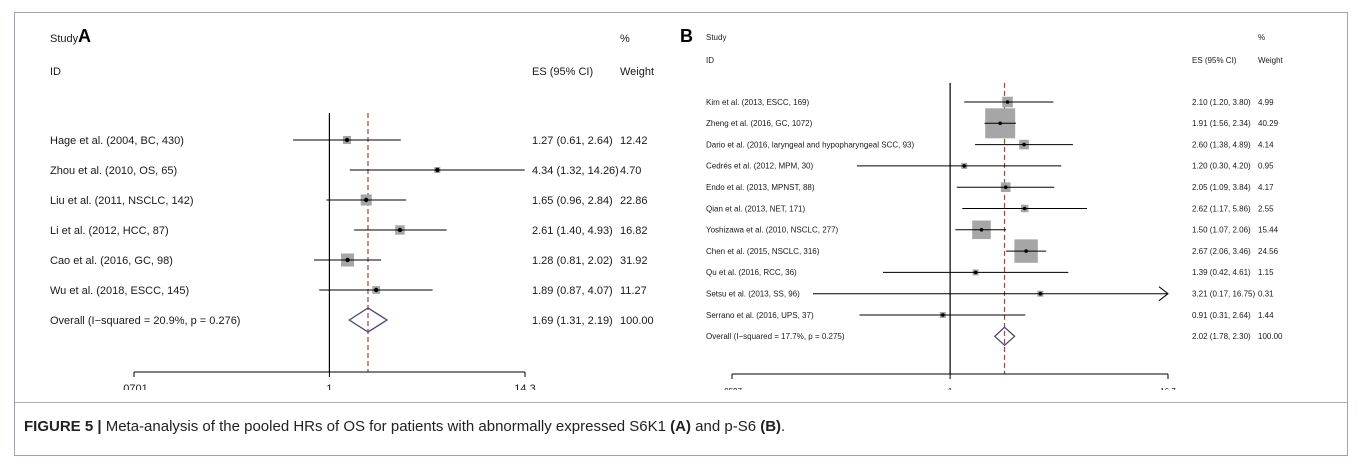 The width and height of the screenshot is (1360, 468). What do you see at coordinates (753, 294) in the screenshot?
I see `b-study-label: Setsu et al. (2013, SS, 96)` at bounding box center [753, 294].